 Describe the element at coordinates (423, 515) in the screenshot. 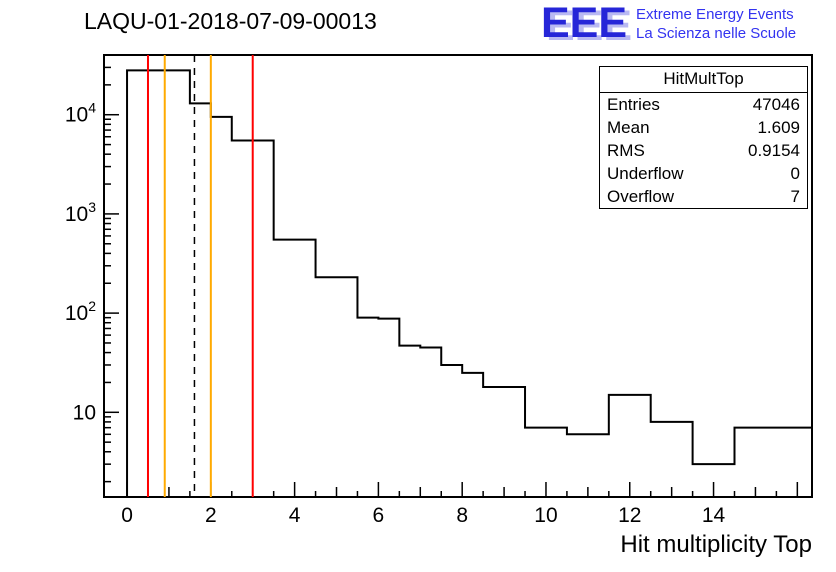

I see `x-tick-labels: 0 2 4 6 8 10 12 14` at that location.